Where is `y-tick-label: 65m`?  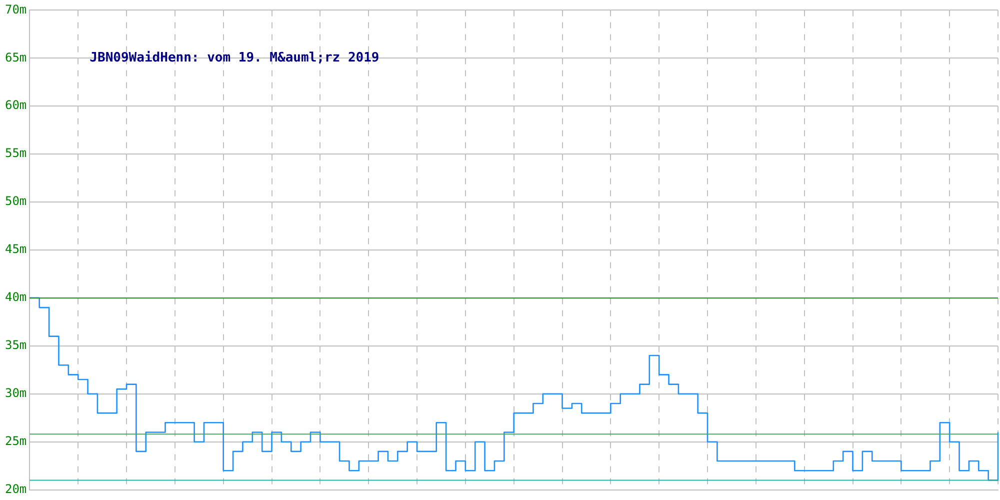 y-tick-label: 65m is located at coordinates (15, 57).